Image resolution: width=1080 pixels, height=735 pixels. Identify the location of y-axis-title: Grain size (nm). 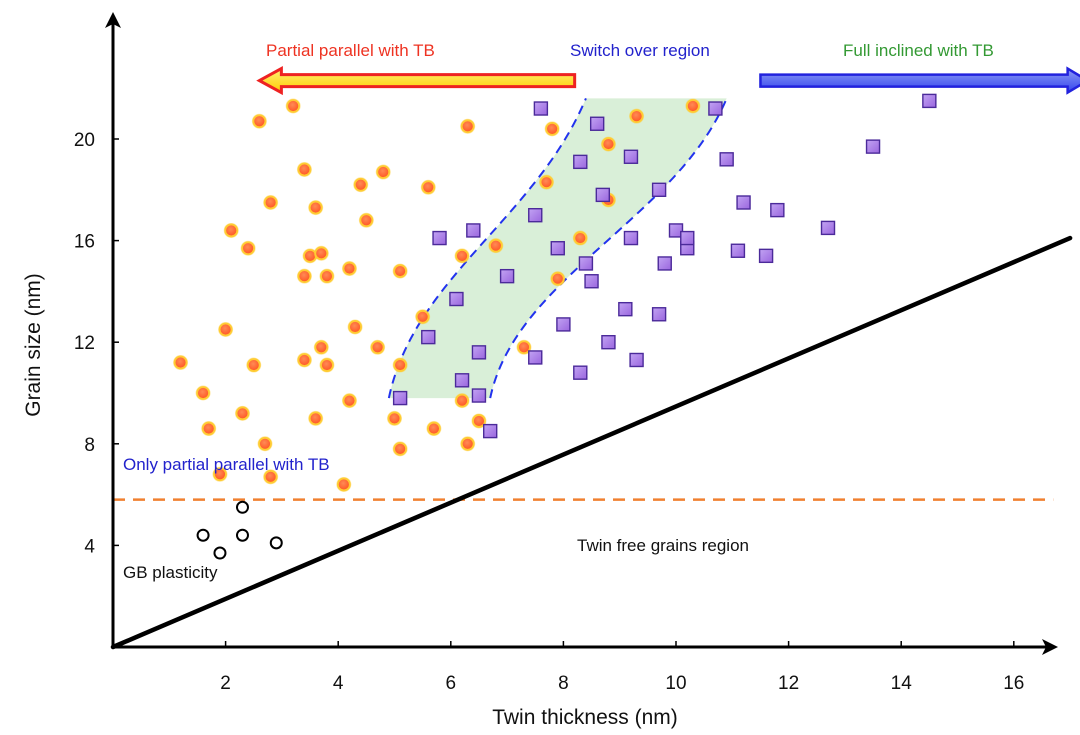
(33, 345).